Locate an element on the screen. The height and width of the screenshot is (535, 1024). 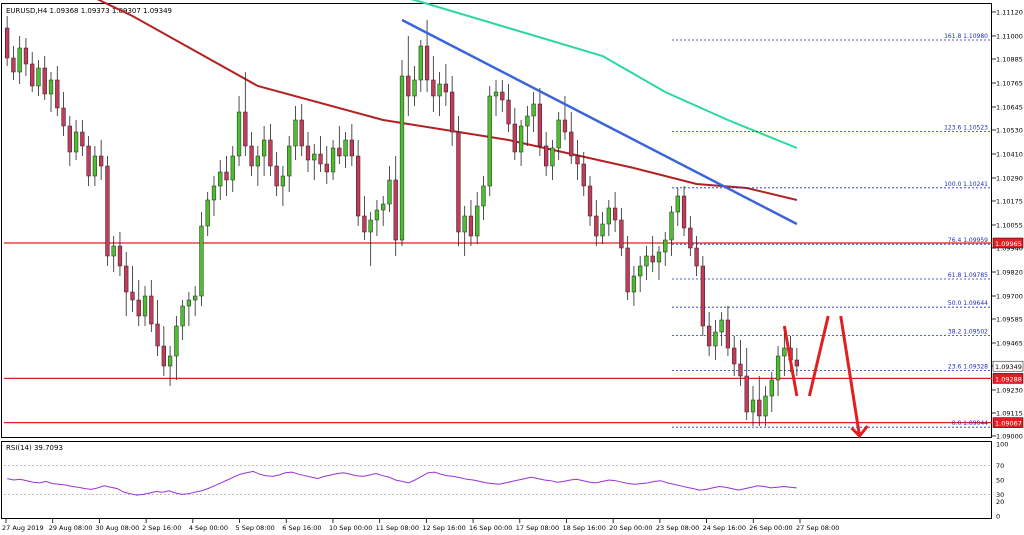
rsi-panel-frame is located at coordinates (496, 480).